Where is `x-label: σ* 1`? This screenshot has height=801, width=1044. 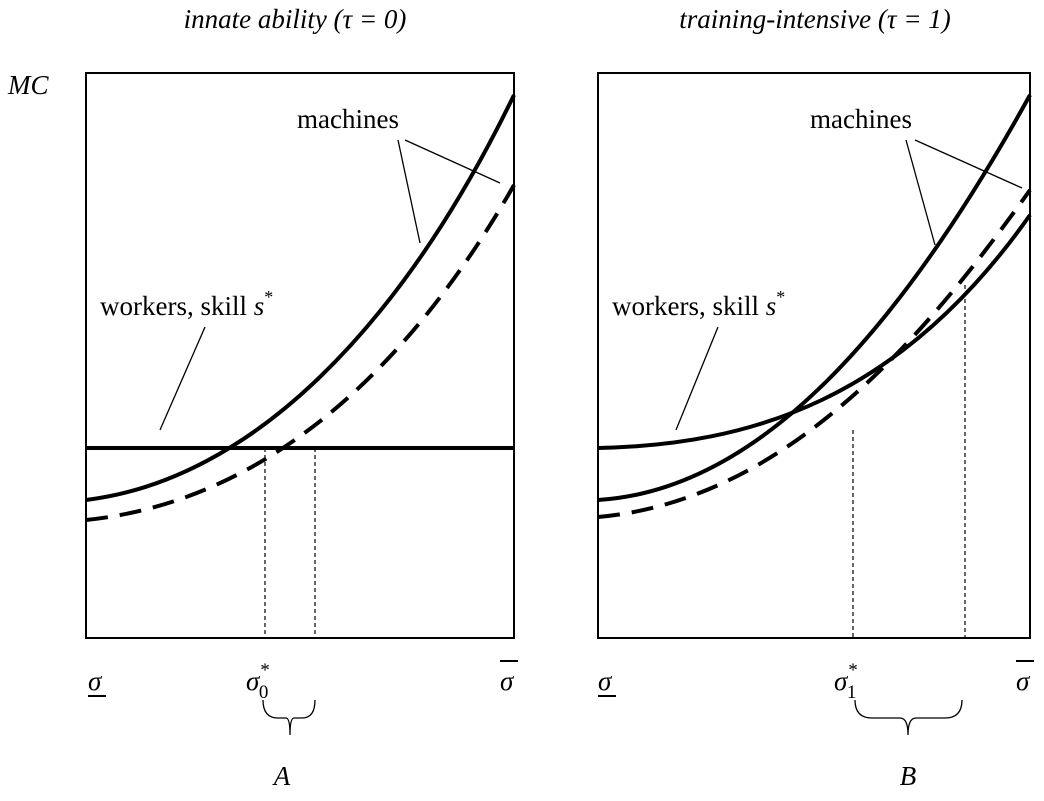 x-label: σ* 1 is located at coordinates (845, 681).